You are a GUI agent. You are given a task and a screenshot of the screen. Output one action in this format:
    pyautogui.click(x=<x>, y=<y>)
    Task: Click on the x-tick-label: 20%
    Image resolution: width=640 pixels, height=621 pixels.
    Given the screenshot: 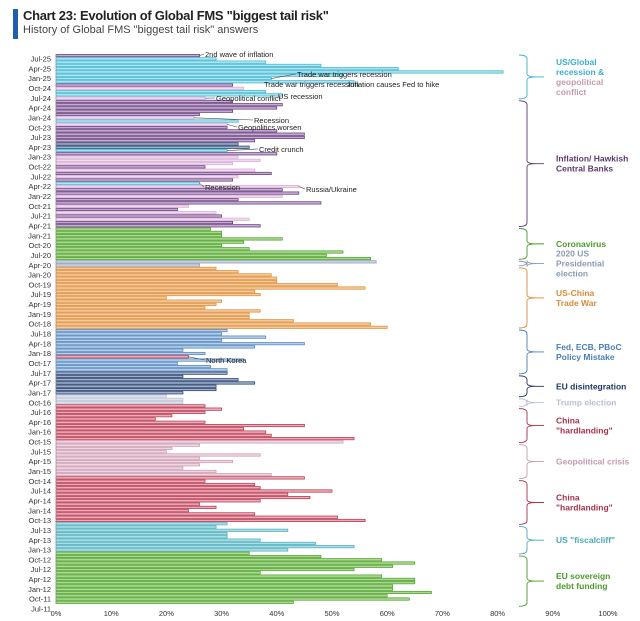 What is the action you would take?
    pyautogui.click(x=166, y=613)
    